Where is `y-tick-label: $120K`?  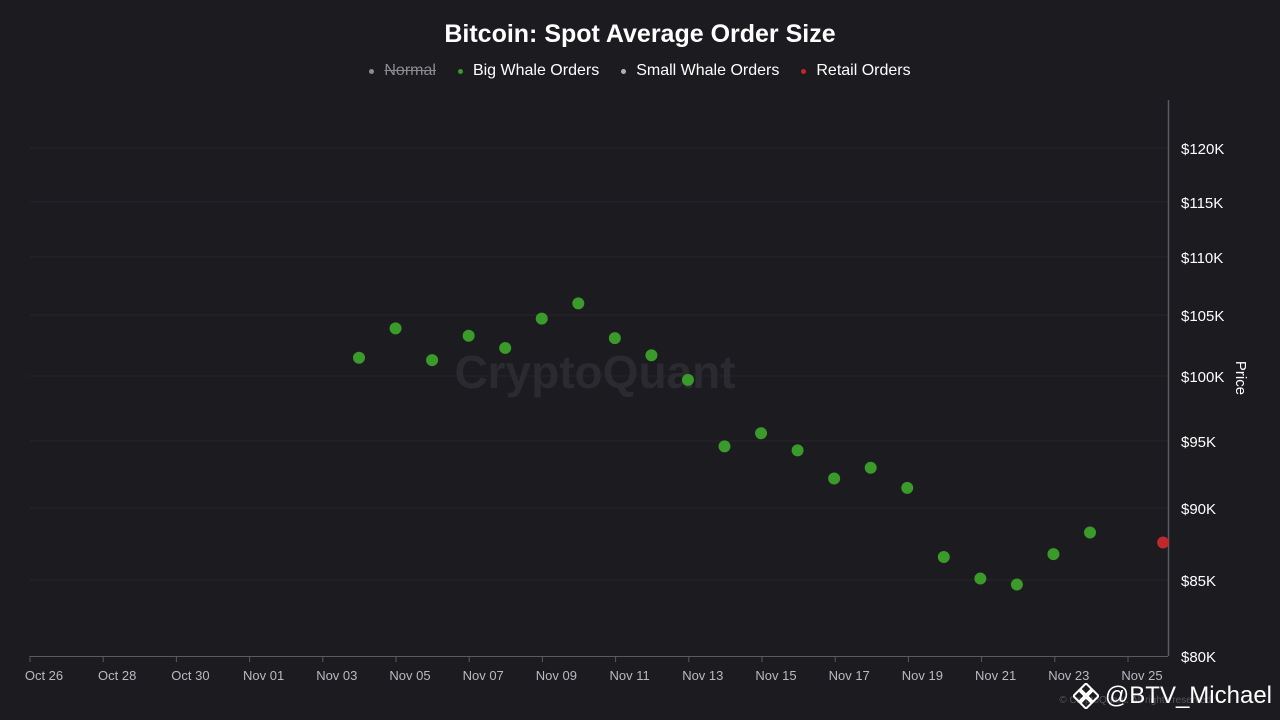 y-tick-label: $120K is located at coordinates (1202, 149).